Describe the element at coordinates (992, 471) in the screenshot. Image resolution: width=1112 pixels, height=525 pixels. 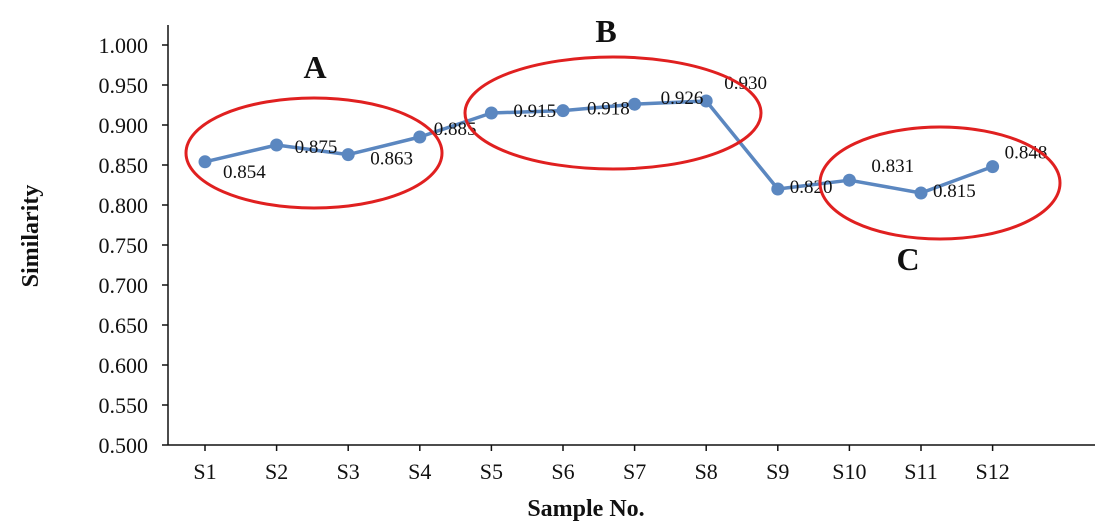
I see `x-tick-label: S12` at that location.